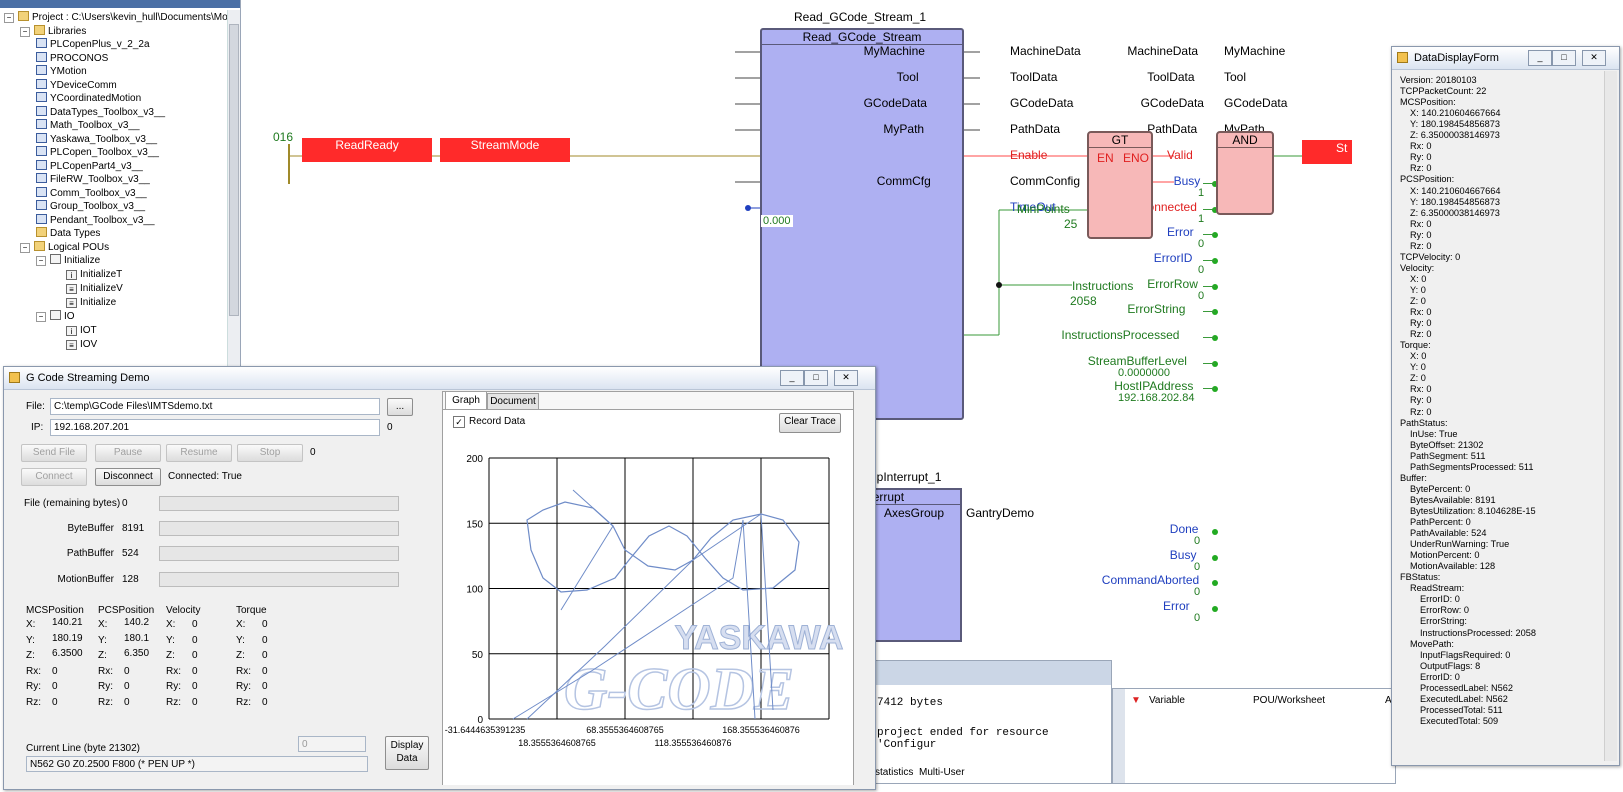 The image size is (1623, 792). Describe the element at coordinates (1209, 209) in the screenshot. I see `pin-wire` at that location.